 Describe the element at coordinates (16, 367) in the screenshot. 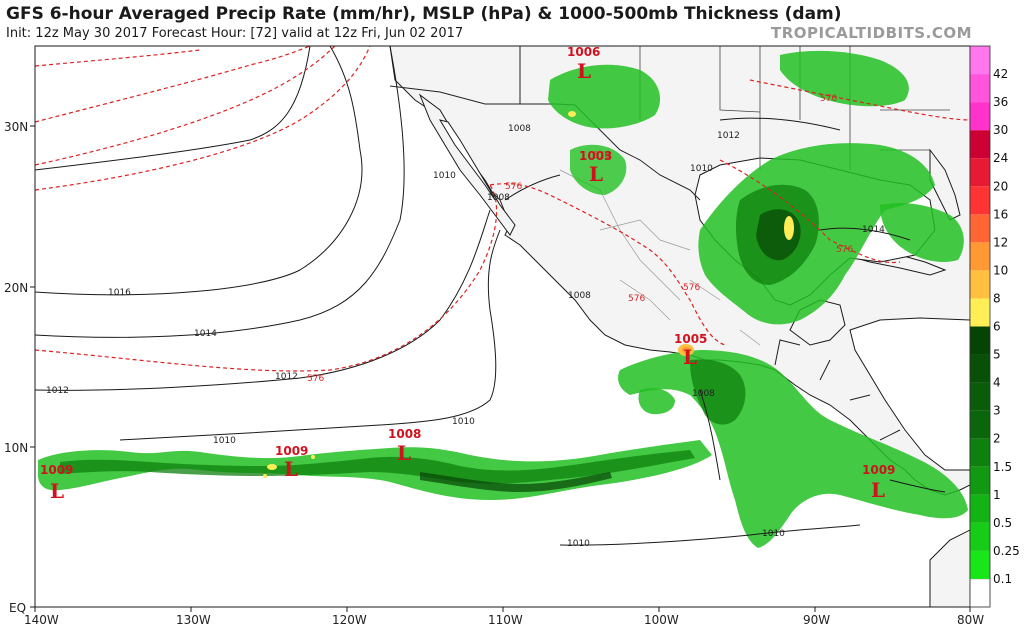

I see `lat-axis-labels: 30N 20N 10N EQ` at that location.